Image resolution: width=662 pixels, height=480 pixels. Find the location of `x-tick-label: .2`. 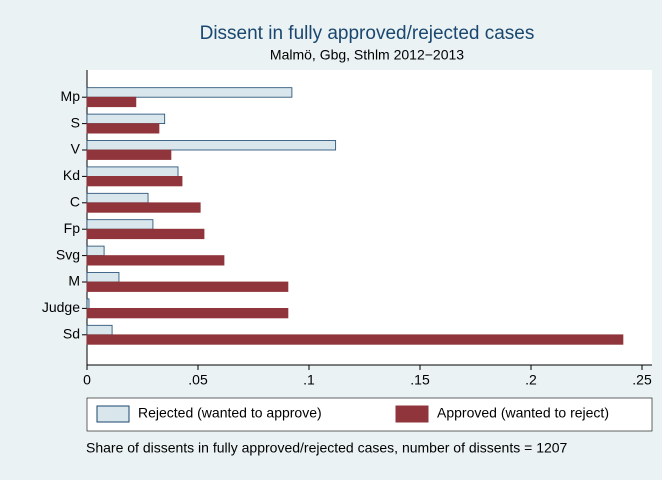

x-tick-label: .2 is located at coordinates (531, 380).